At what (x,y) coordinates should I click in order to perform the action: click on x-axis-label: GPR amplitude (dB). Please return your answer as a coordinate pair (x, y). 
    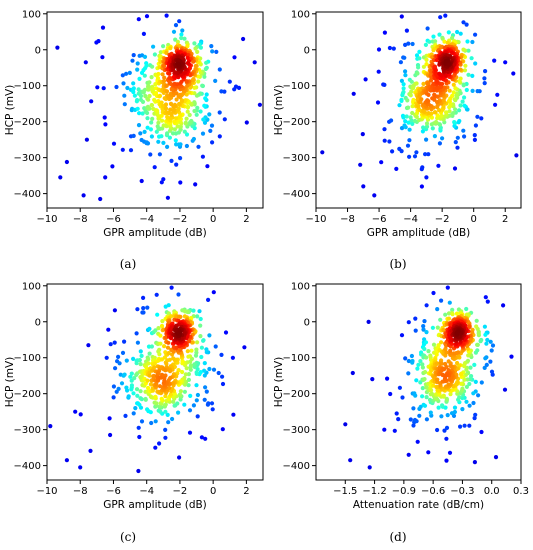
    Looking at the image, I should click on (155, 233).